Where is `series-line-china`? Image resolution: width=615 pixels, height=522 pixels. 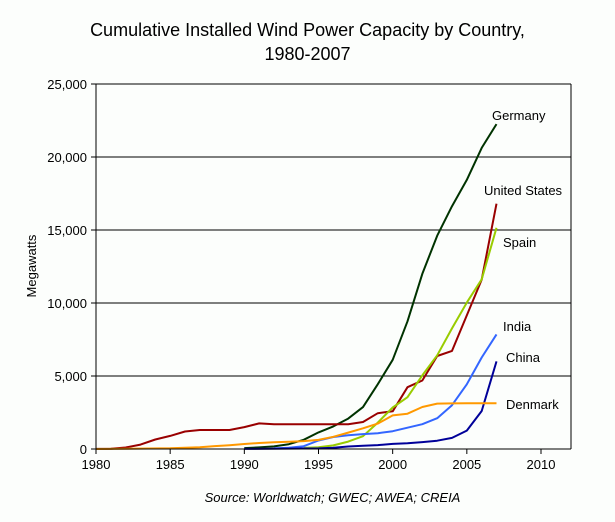
series-line-china is located at coordinates (371, 405).